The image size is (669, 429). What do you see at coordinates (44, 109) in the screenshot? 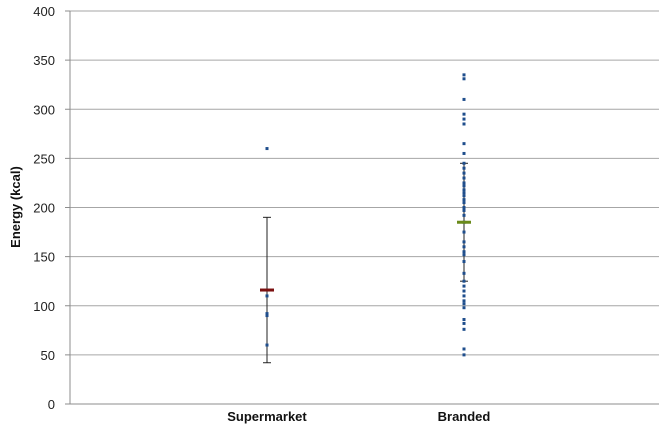
I see `y-tick-label-300: 300` at bounding box center [44, 109].